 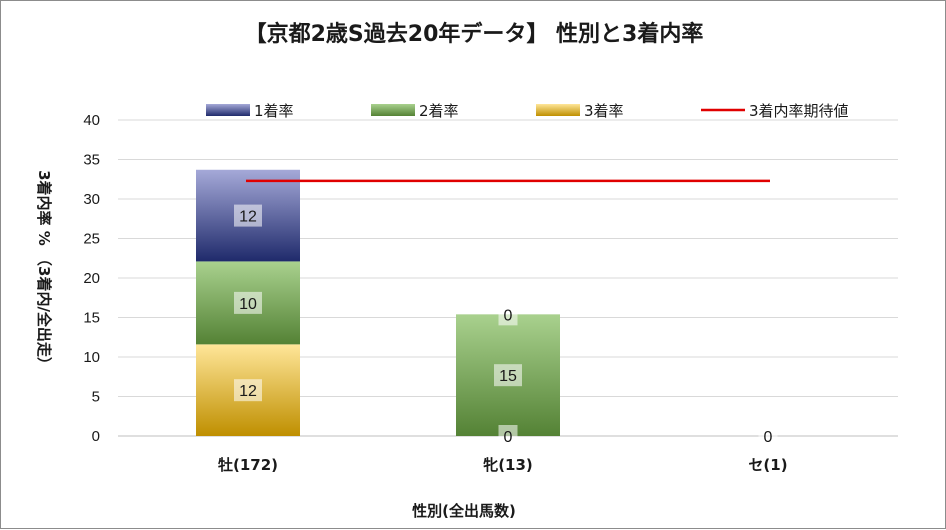 I want to click on legend-label: 2着率, so click(x=439, y=111).